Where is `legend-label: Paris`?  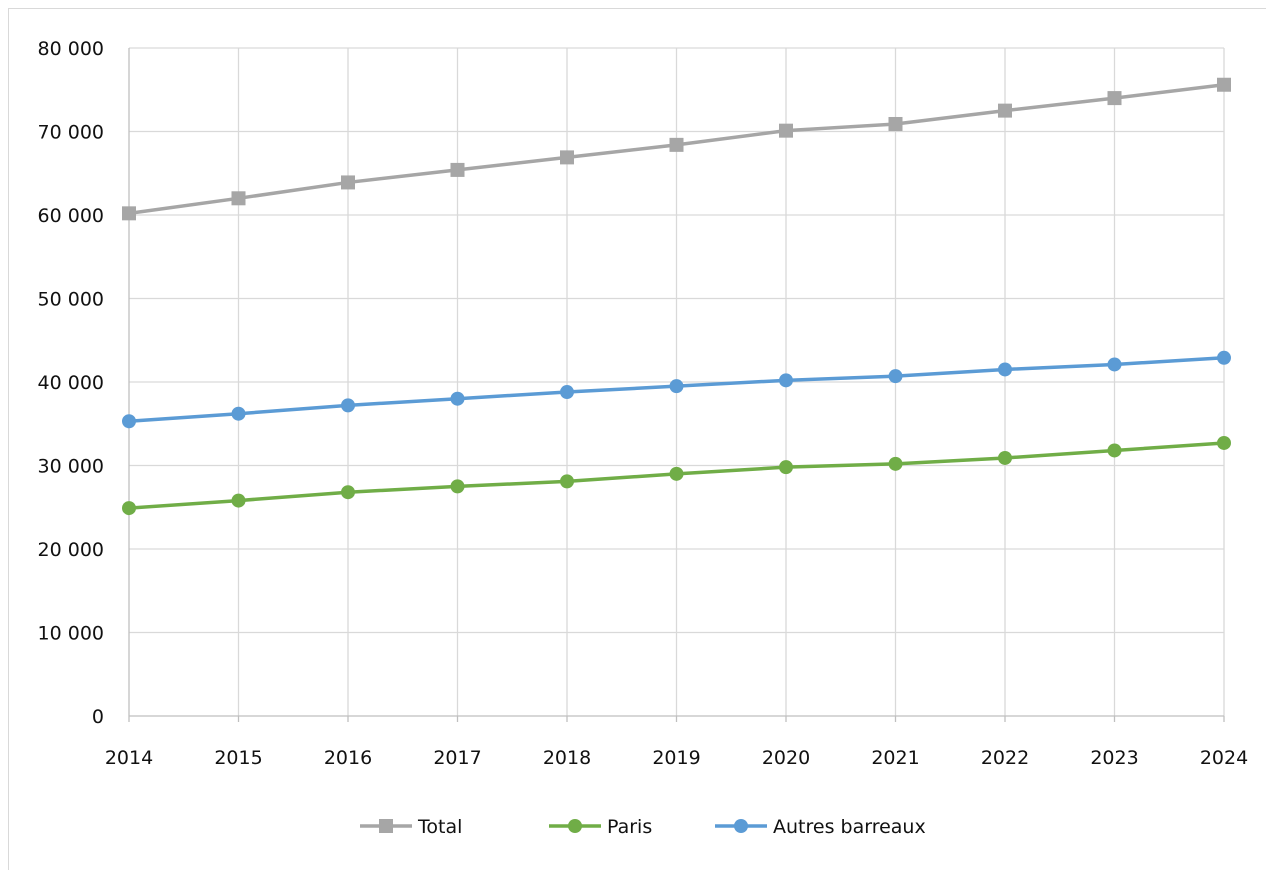 legend-label: Paris is located at coordinates (629, 827).